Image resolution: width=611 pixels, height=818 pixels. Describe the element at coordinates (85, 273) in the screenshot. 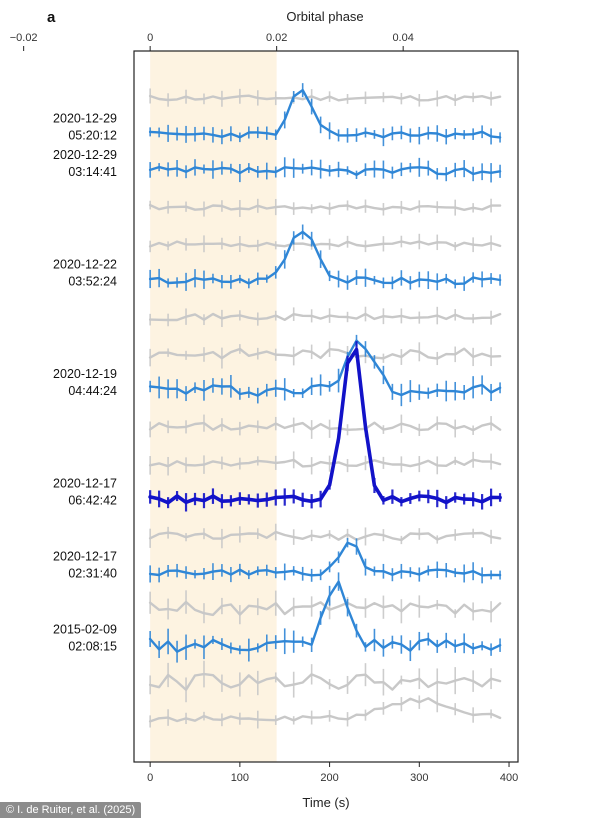

I see `date-label: 2020-12-22 03:52:24` at that location.